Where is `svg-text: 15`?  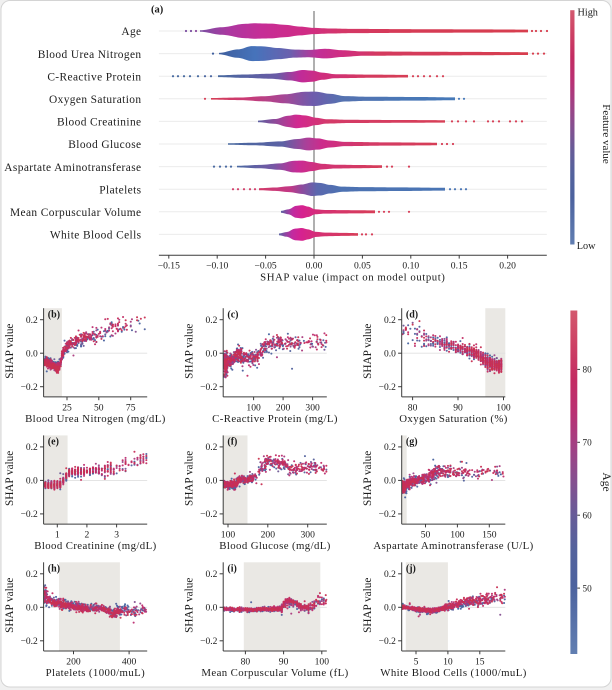
svg-text: 15 is located at coordinates (480, 661).